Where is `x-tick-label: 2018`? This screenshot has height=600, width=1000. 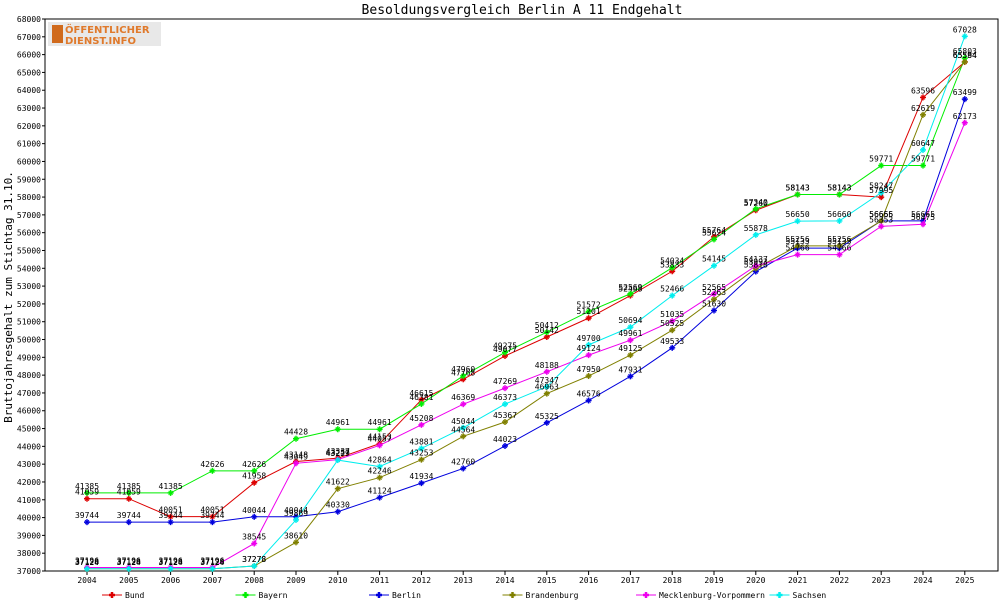 x-tick-label: 2018 is located at coordinates (672, 580).